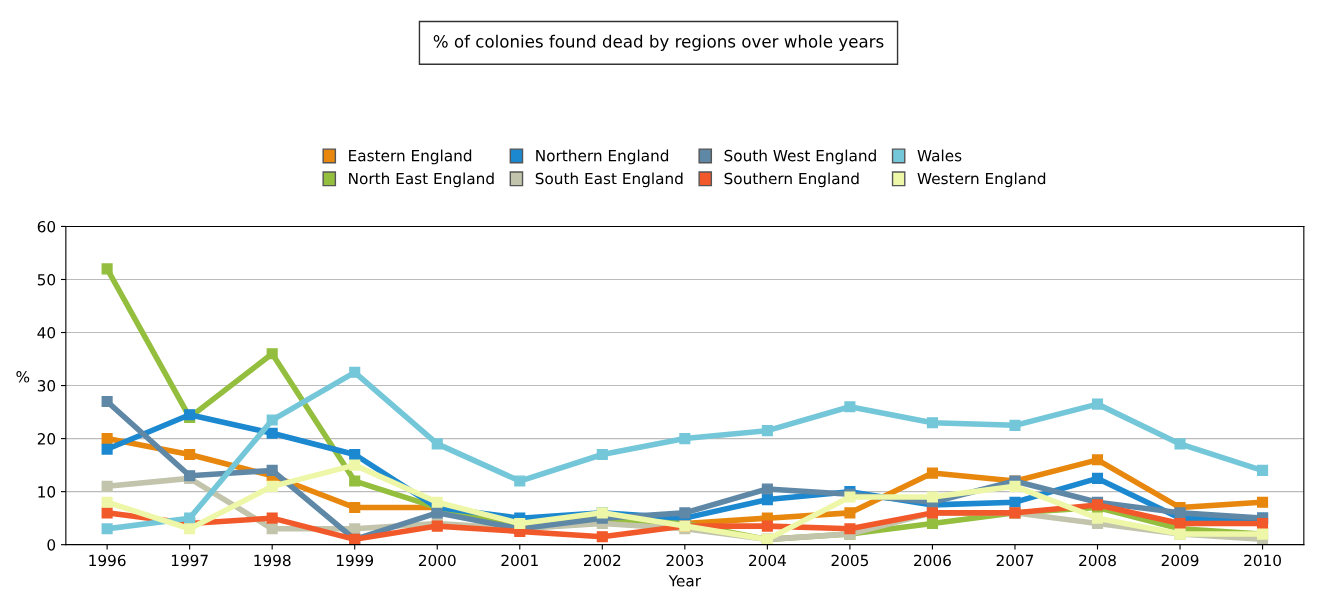 Image resolution: width=1317 pixels, height=612 pixels. Describe the element at coordinates (272, 560) in the screenshot. I see `x-tick-label: 1998` at that location.